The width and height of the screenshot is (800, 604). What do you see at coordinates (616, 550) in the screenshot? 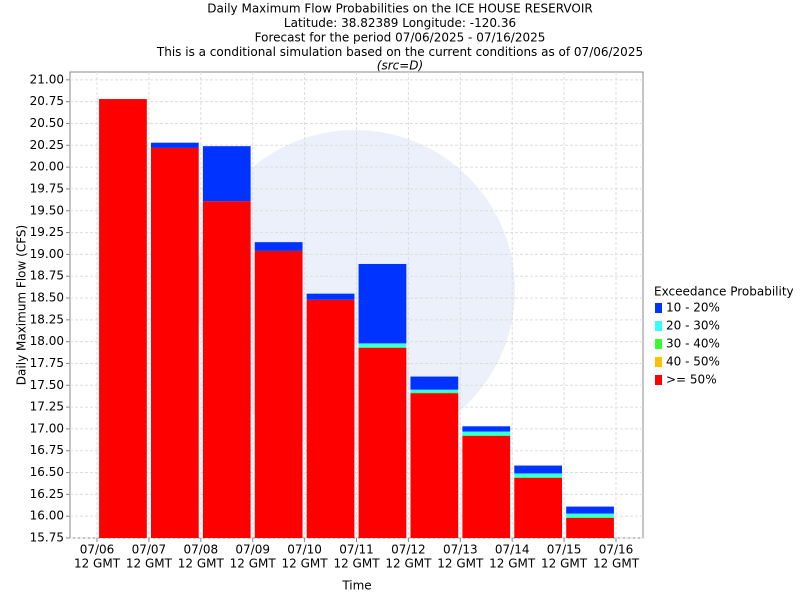
I see `x-tick-label: 07/16` at bounding box center [616, 550].